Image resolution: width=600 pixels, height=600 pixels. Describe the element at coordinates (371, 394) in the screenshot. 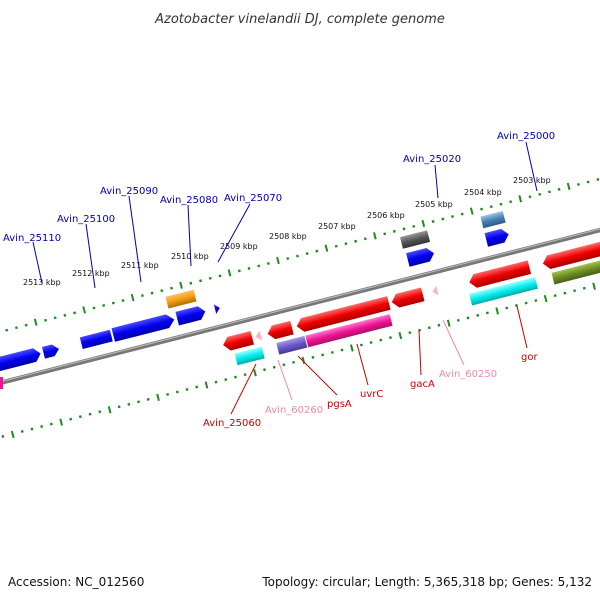

I see `gene-label-uvrc: uvrC` at that location.